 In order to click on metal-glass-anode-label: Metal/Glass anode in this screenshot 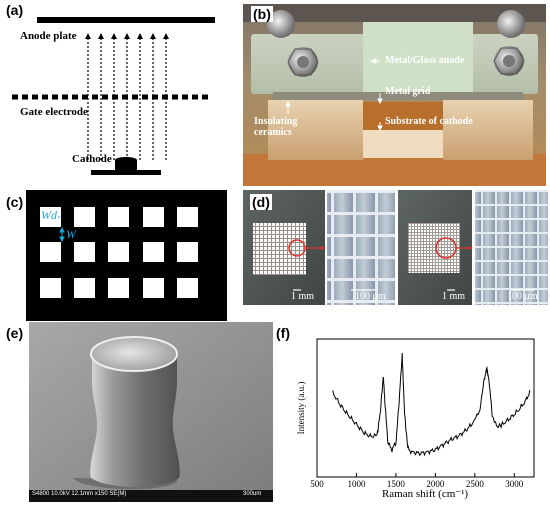, I will do `click(425, 60)`.